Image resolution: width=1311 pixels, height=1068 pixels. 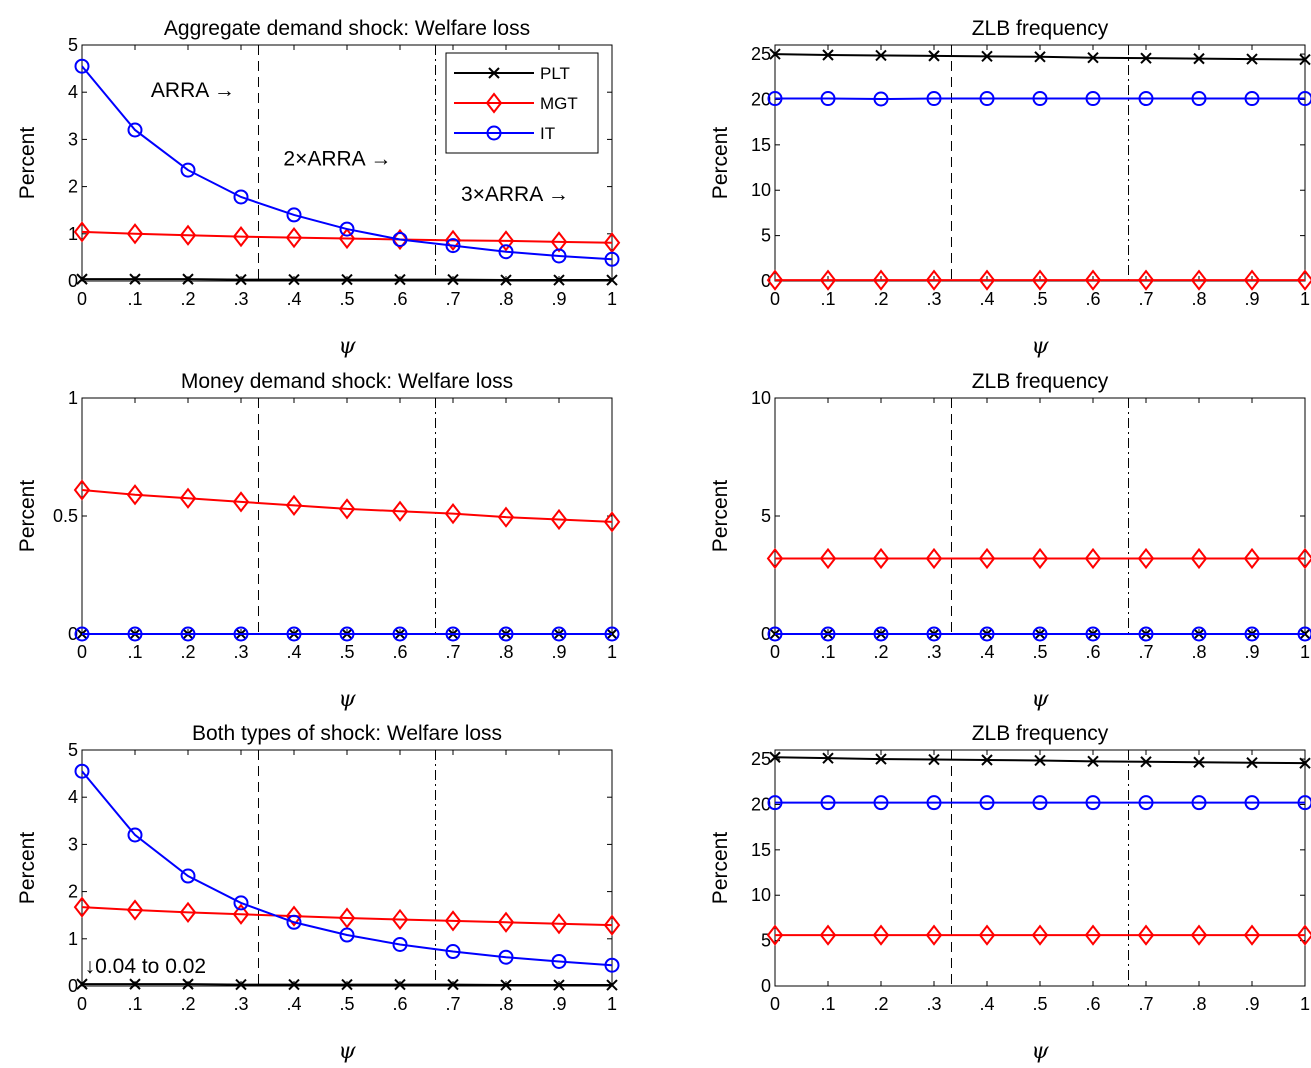 What do you see at coordinates (559, 103) in the screenshot?
I see `legend-label: MGT` at bounding box center [559, 103].